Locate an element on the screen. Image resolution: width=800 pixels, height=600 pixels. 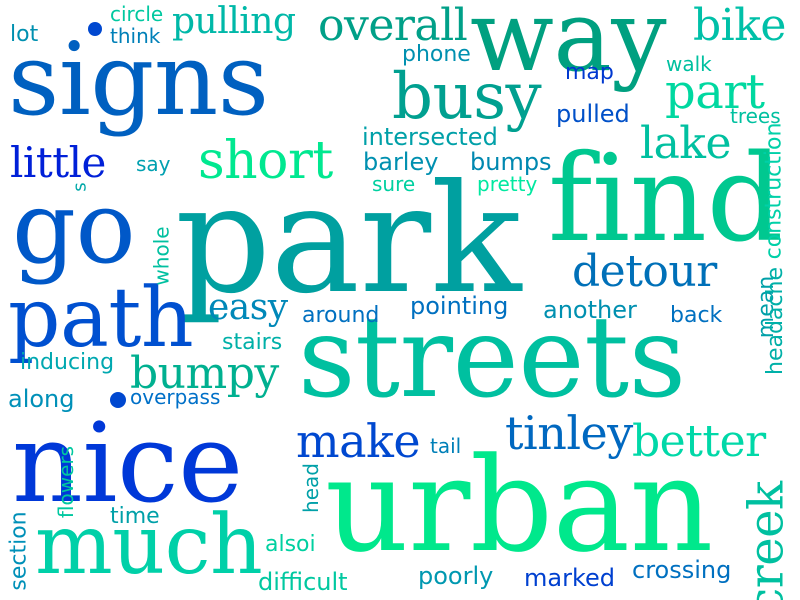
word-way: way is located at coordinates (568, 47).